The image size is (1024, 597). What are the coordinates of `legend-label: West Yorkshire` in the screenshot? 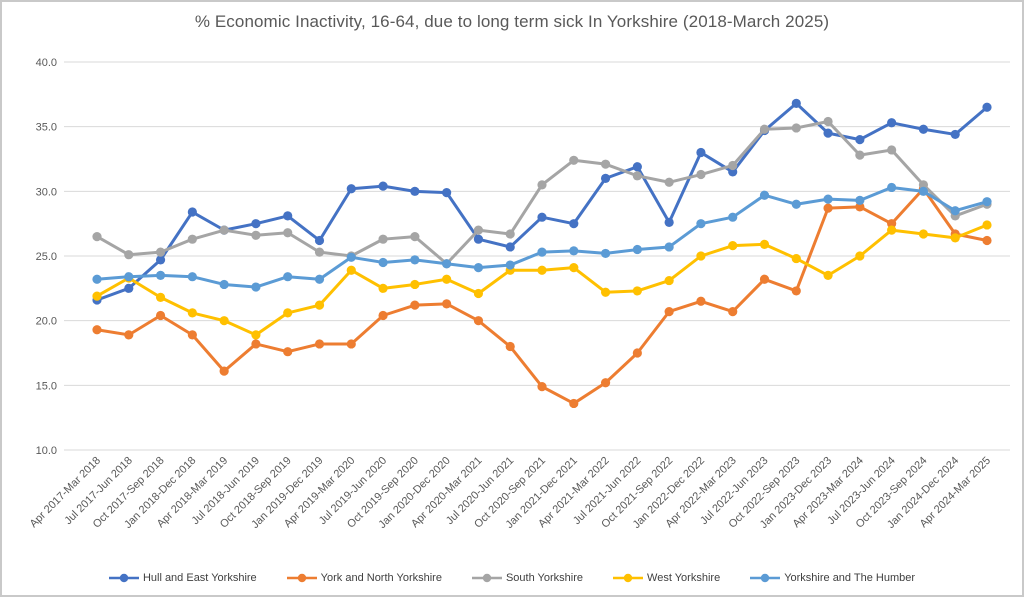 It's located at (684, 578).